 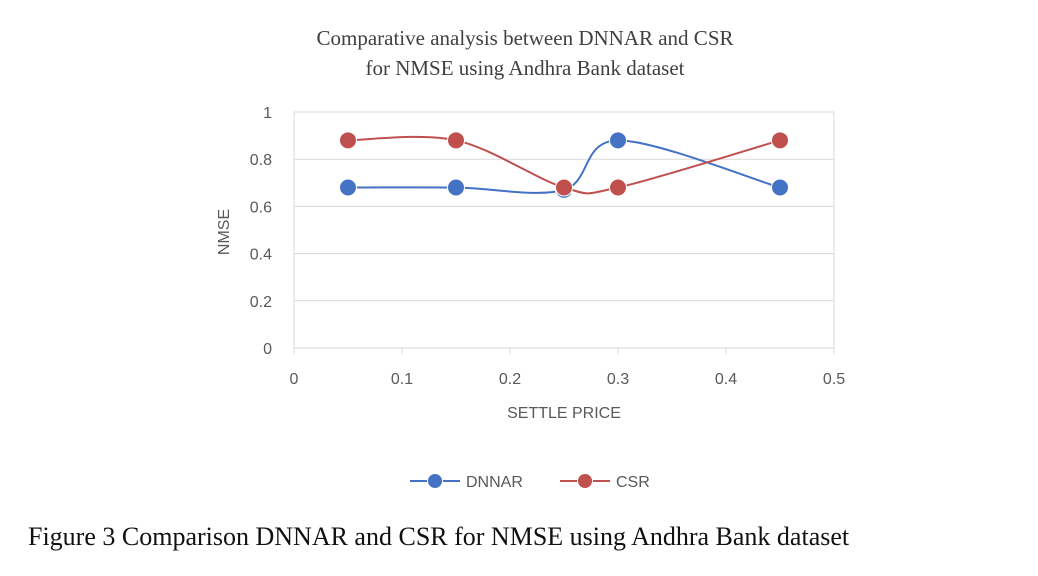 I want to click on y-tick-label: 0.2, so click(x=261, y=302).